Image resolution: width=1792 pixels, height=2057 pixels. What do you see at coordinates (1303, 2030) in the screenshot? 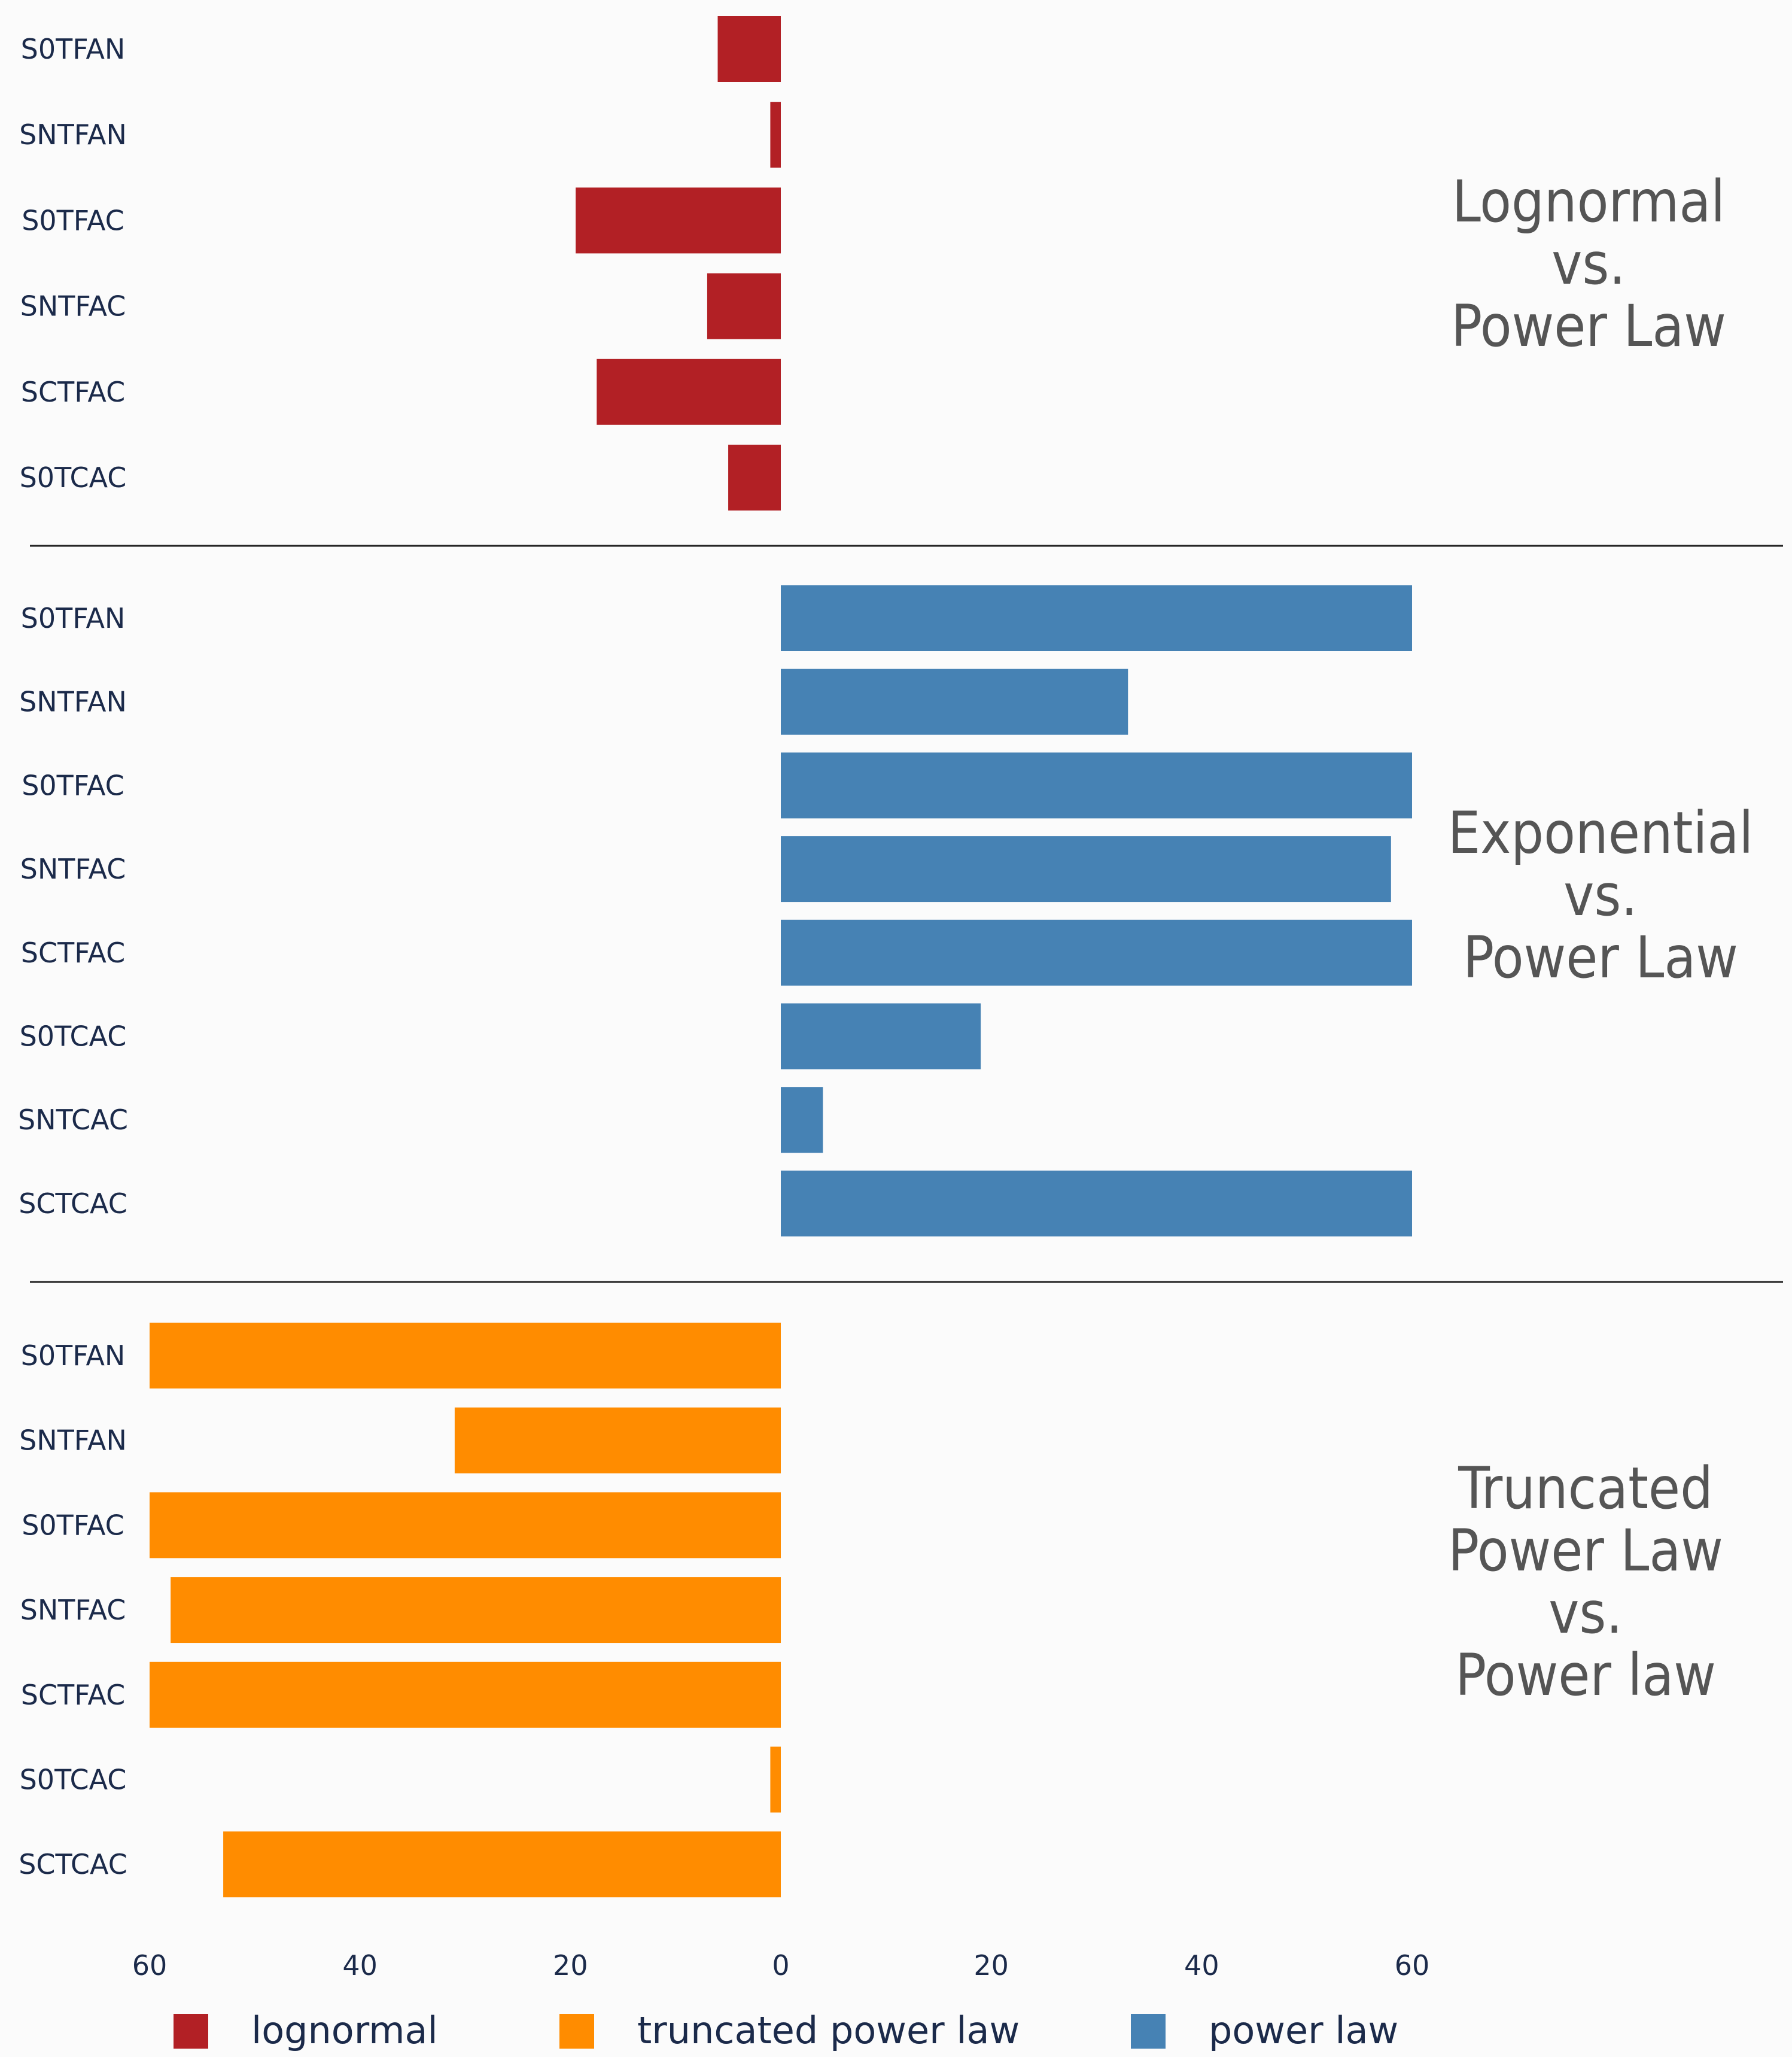
I see `legend-label-power-law: power law` at bounding box center [1303, 2030].